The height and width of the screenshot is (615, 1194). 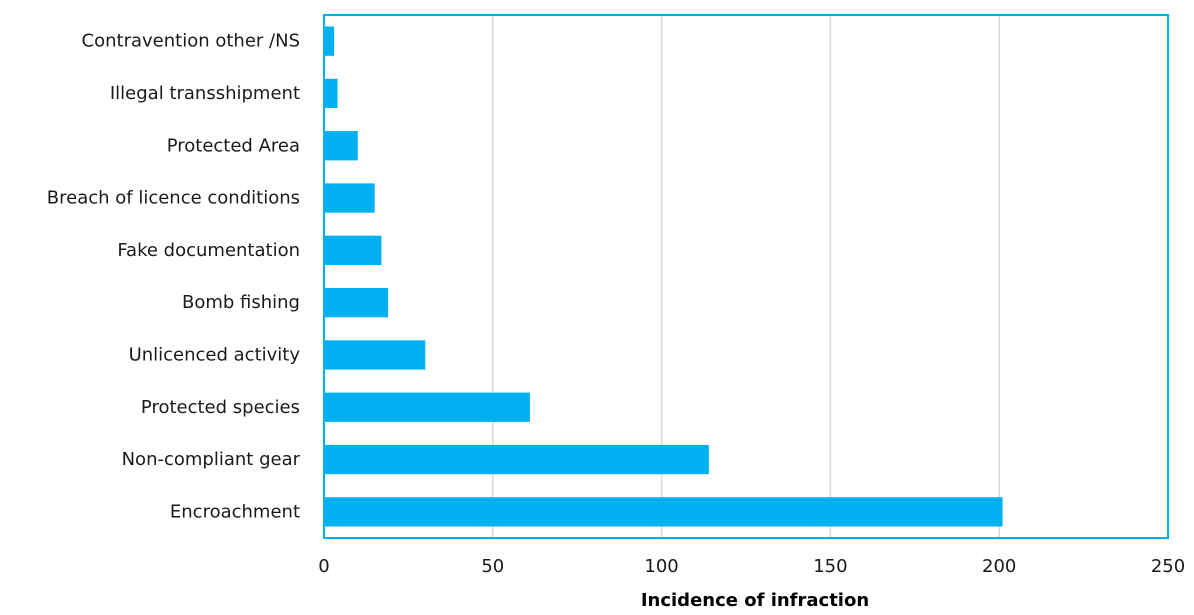 I want to click on category-label: Encroachment, so click(x=235, y=511).